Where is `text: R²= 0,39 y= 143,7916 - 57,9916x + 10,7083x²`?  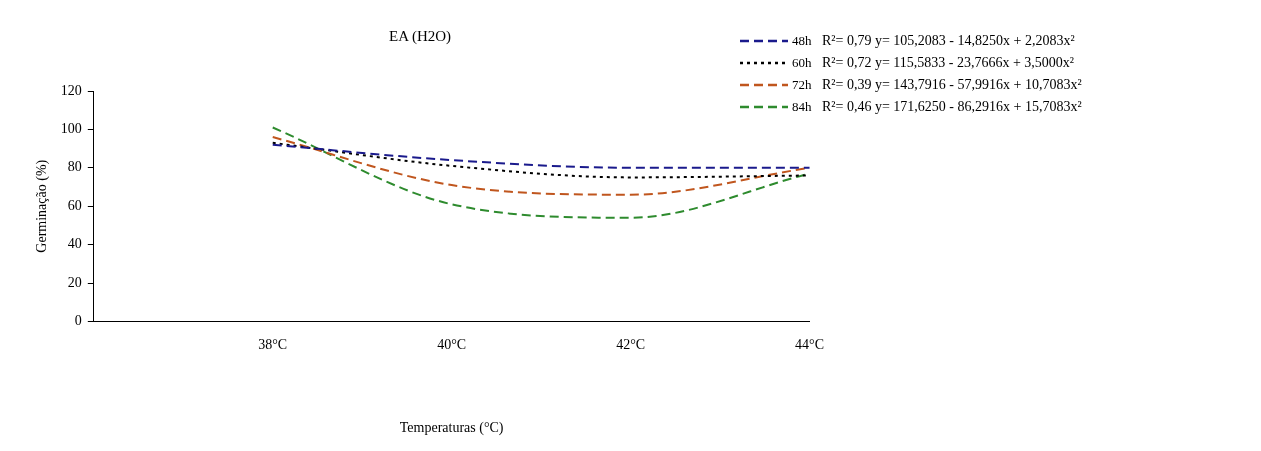
text: R²= 0,39 y= 143,7916 - 57,9916x + 10,7083x² is located at coordinates (952, 85).